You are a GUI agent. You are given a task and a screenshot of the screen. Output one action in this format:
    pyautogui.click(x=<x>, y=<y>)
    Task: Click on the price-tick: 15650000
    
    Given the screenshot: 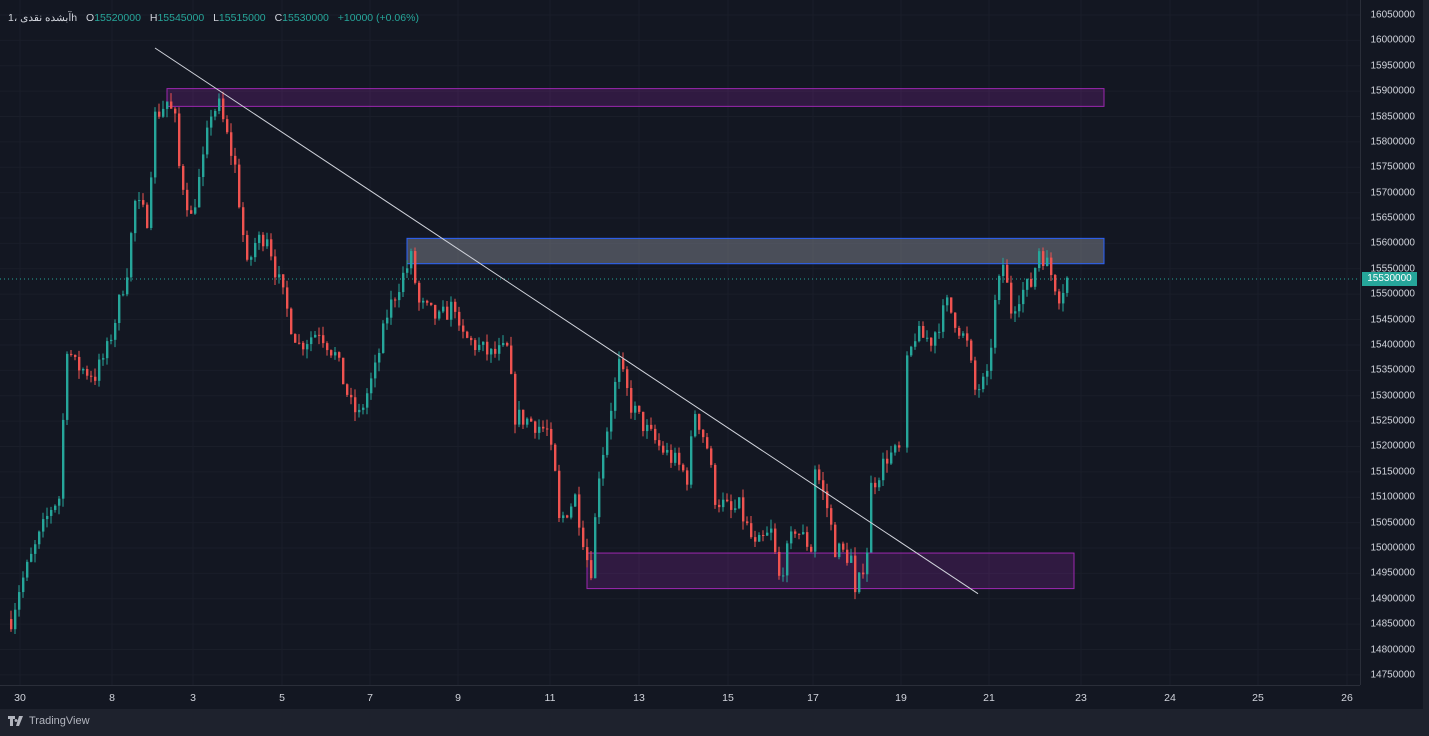 What is the action you would take?
    pyautogui.click(x=1393, y=218)
    